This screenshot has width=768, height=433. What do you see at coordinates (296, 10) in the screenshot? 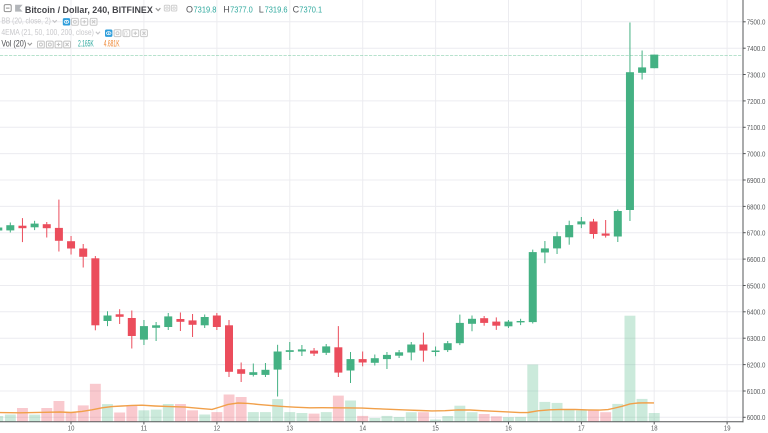
I see `svg-text: C` at bounding box center [296, 10].